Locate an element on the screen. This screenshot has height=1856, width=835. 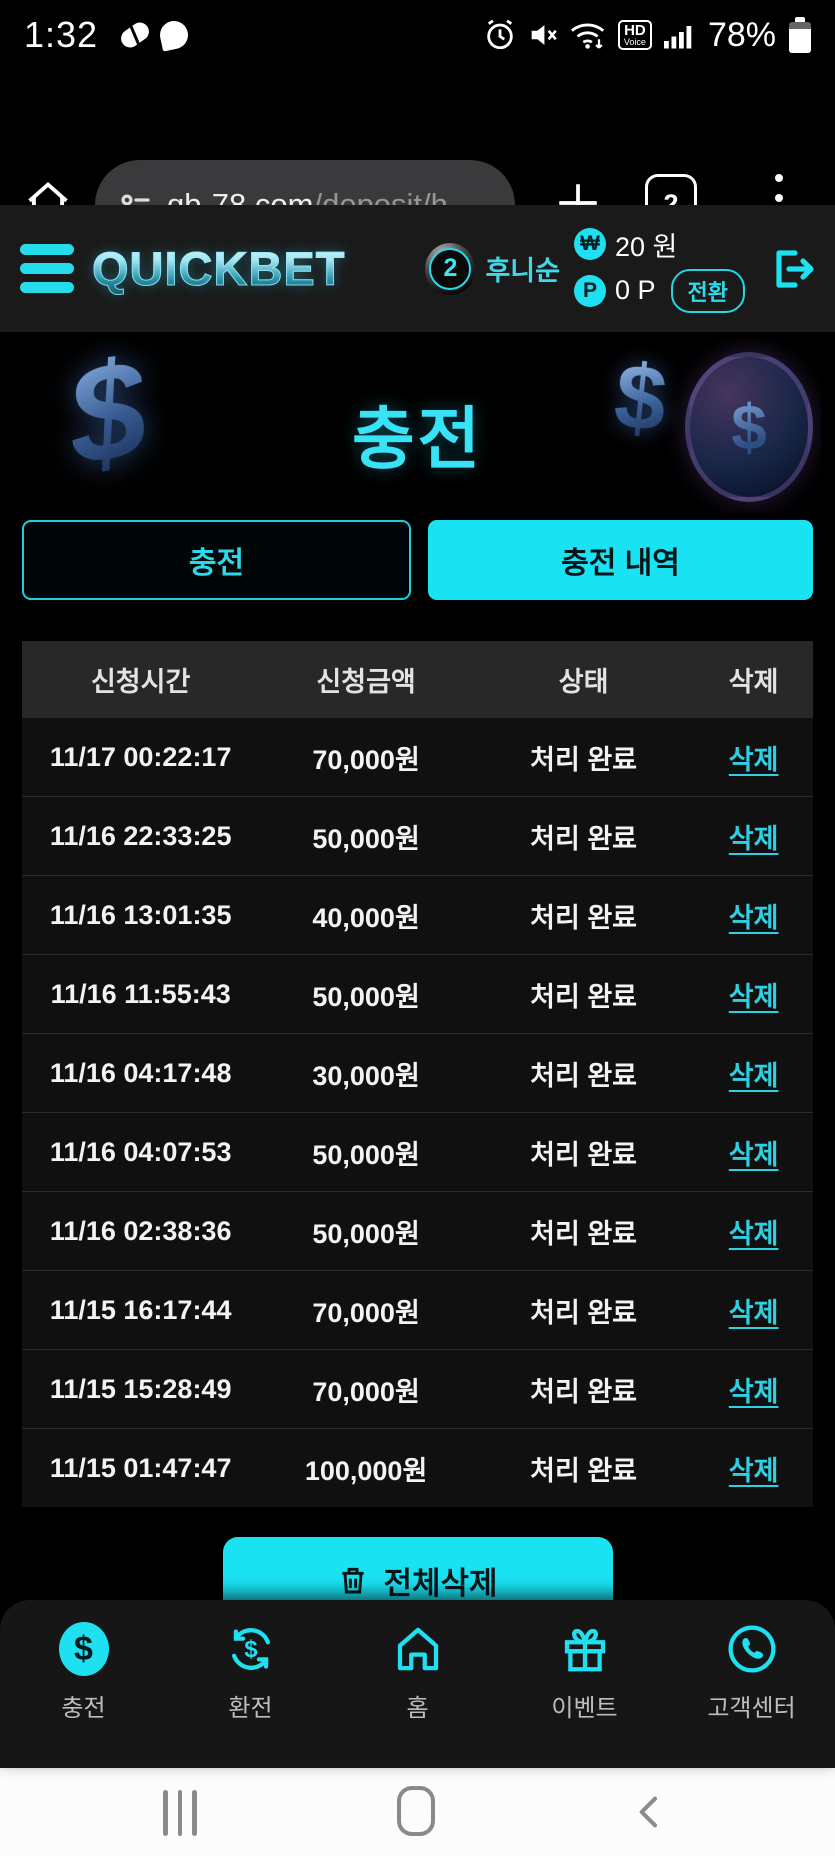
nav-item-withdraw: $ 환전 is located at coordinates (250, 1672).